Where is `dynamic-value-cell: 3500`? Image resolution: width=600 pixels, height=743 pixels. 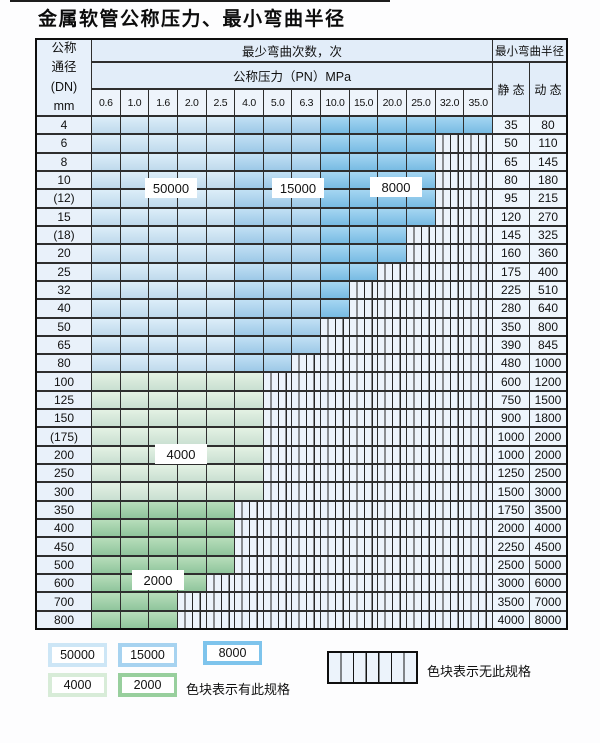 dynamic-value-cell: 3500 is located at coordinates (547, 510).